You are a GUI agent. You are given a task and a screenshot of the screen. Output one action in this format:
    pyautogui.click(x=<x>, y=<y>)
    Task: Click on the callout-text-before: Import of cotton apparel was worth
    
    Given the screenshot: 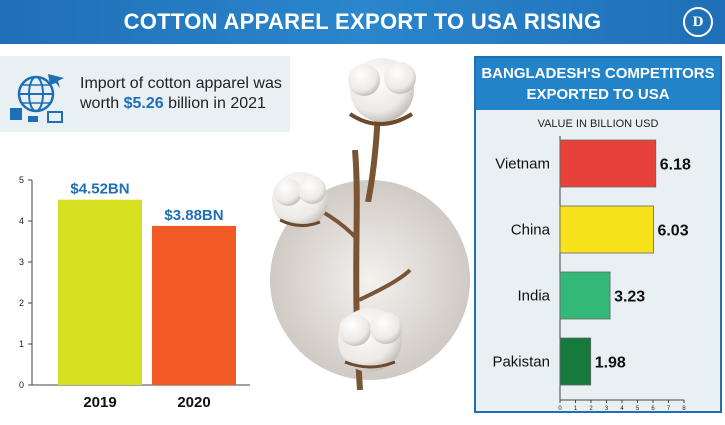 What is the action you would take?
    pyautogui.click(x=181, y=93)
    